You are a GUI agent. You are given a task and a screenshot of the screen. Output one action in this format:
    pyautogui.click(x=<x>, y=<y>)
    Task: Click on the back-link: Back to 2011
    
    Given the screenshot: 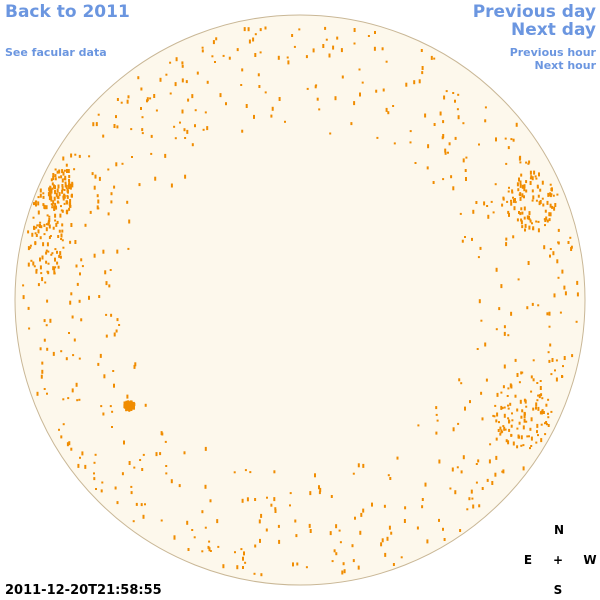 What is the action you would take?
    pyautogui.click(x=67, y=12)
    